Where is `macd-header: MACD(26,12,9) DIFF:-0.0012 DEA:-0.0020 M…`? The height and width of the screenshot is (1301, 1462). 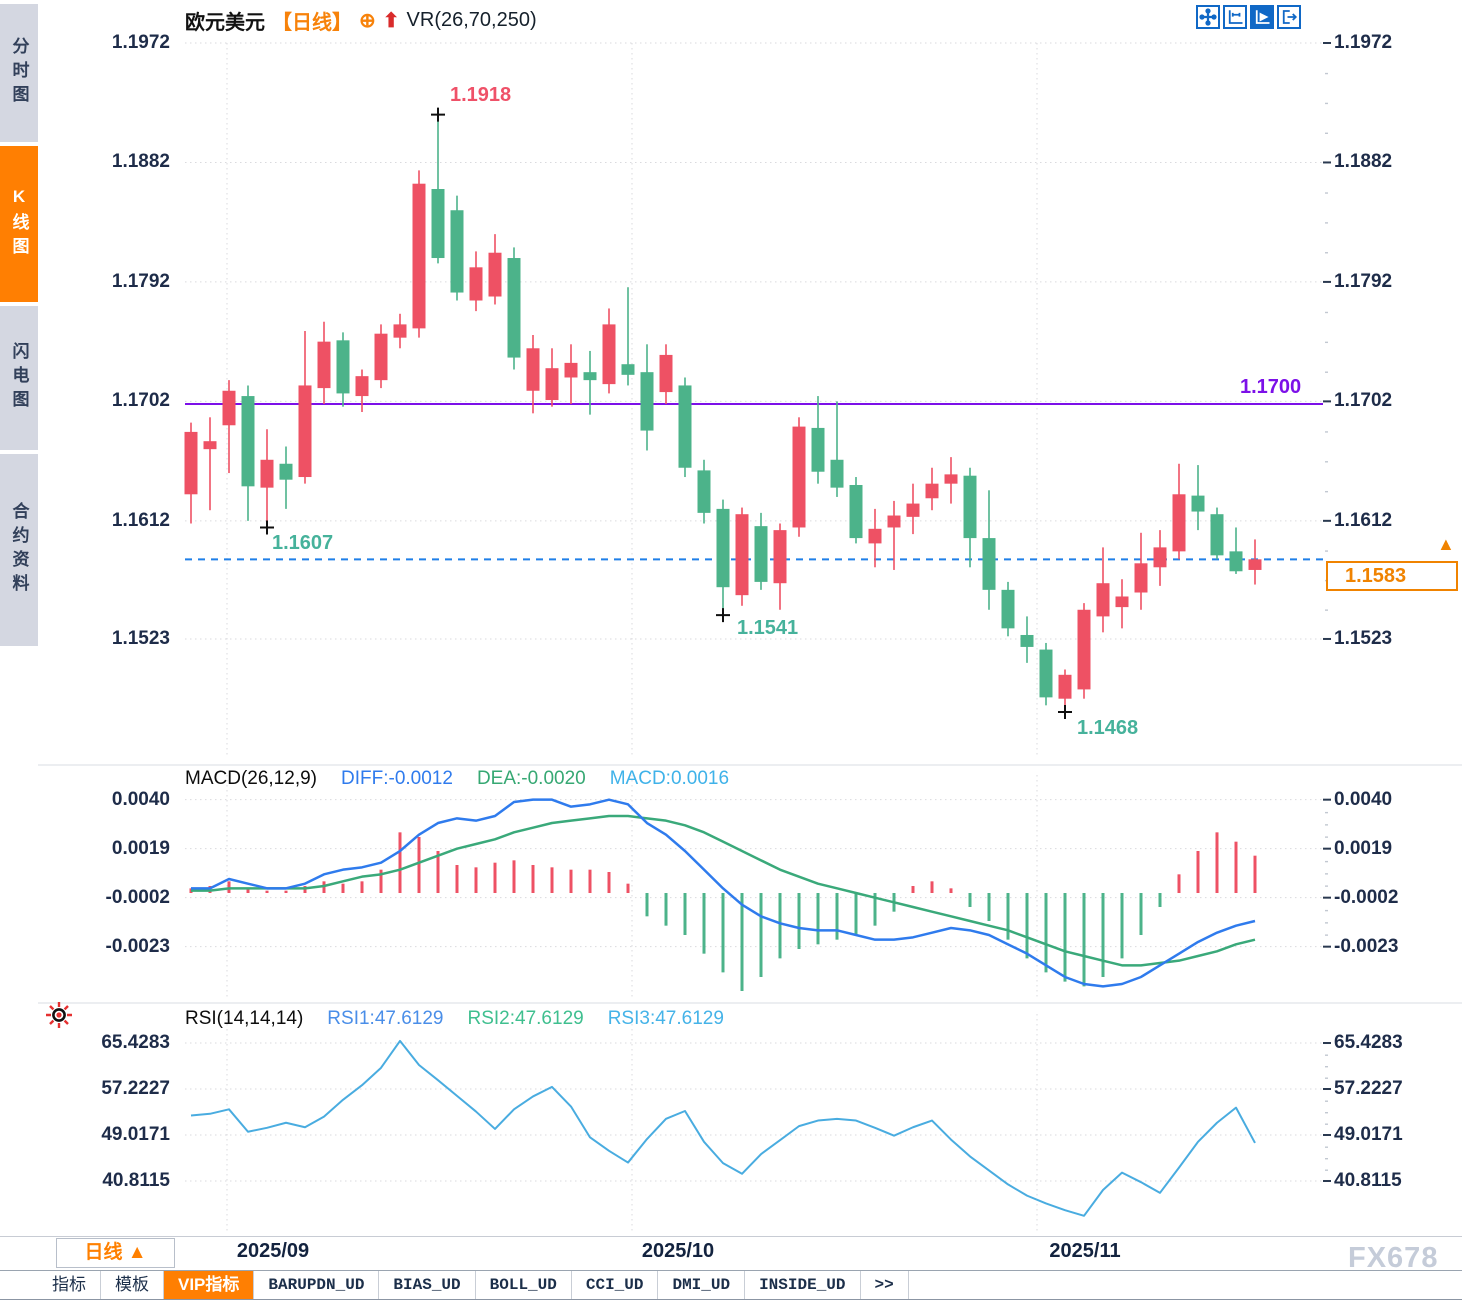
macd-header: MACD(26,12,9) DIFF:-0.0012 DEA:-0.0020 M… is located at coordinates (457, 779).